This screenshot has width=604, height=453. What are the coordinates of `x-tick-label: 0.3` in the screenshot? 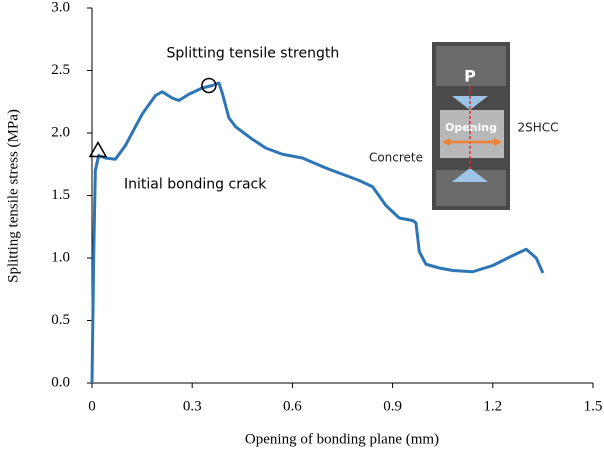 It's located at (192, 406).